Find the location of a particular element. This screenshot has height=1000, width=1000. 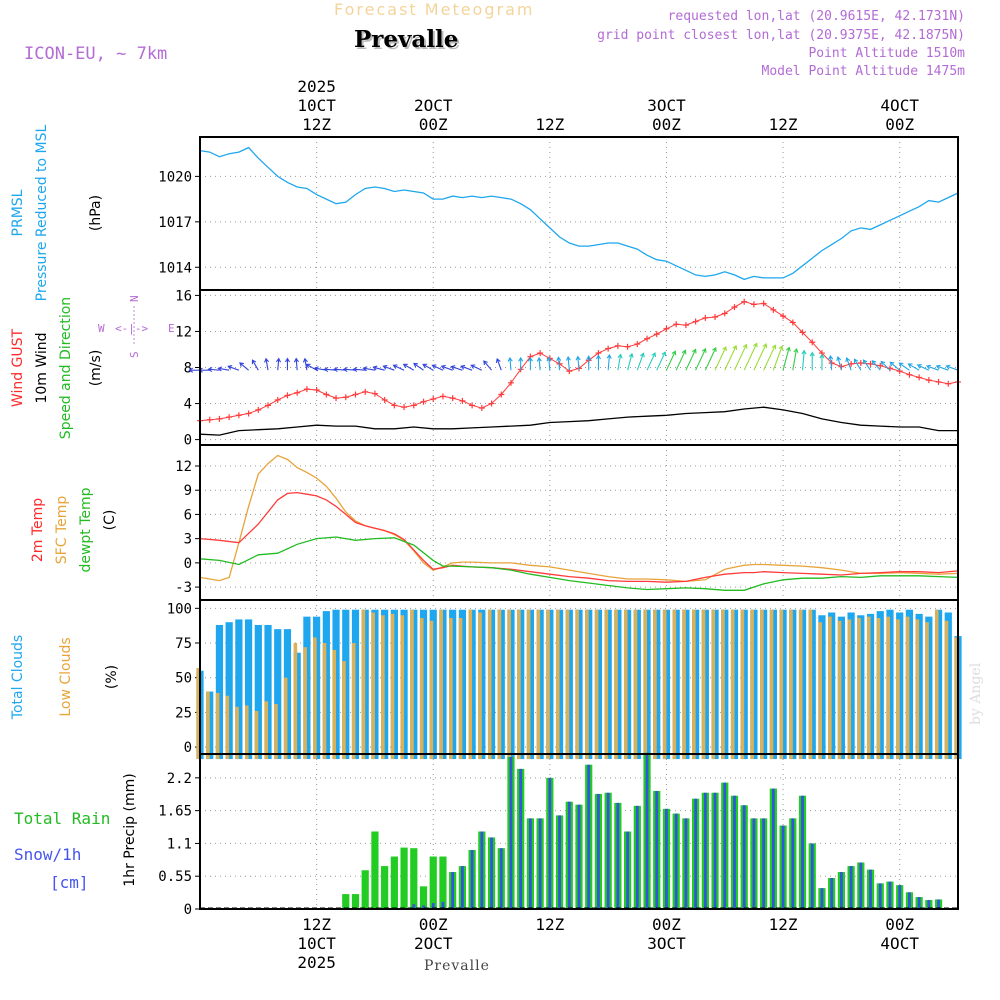

snow-legend: Snow/1h is located at coordinates (47, 854).